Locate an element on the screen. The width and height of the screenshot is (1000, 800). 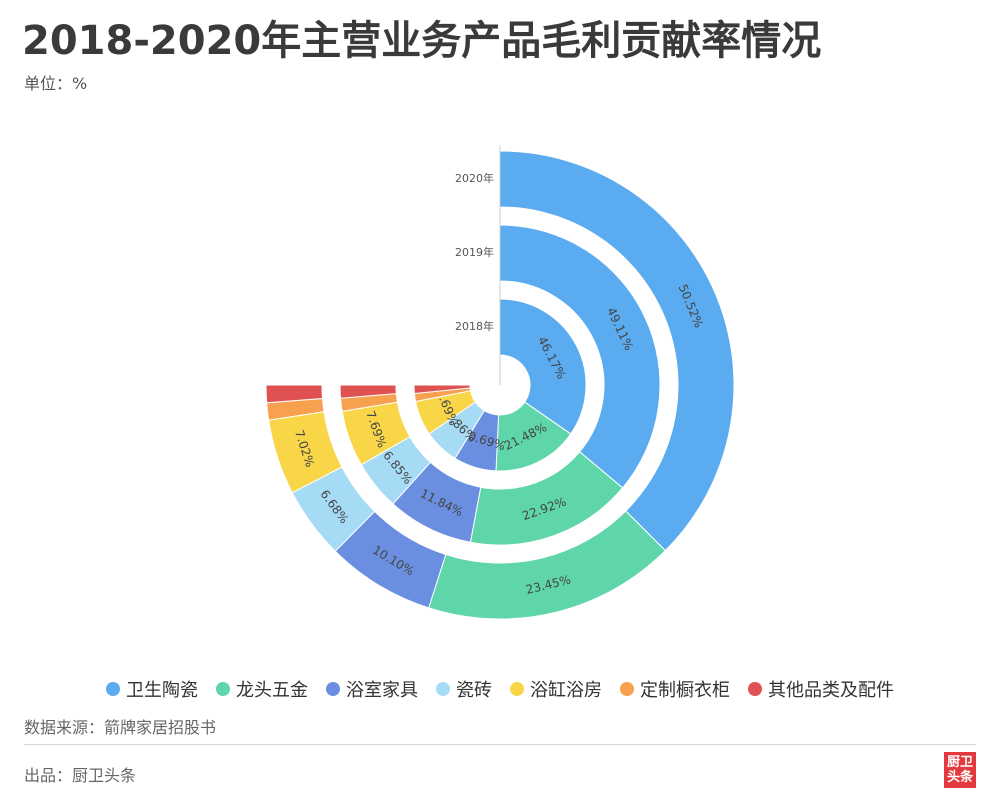
legend-label: 浴室家具 is located at coordinates (382, 690).